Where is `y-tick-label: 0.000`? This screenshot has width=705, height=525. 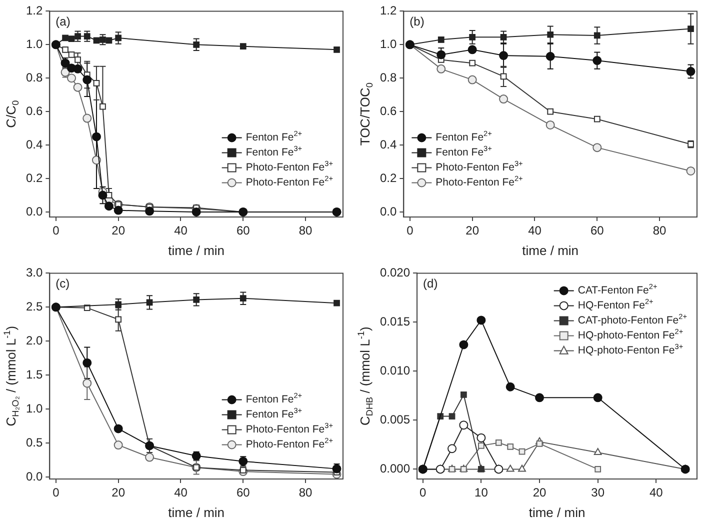 y-tick-label: 0.000 is located at coordinates (395, 469).